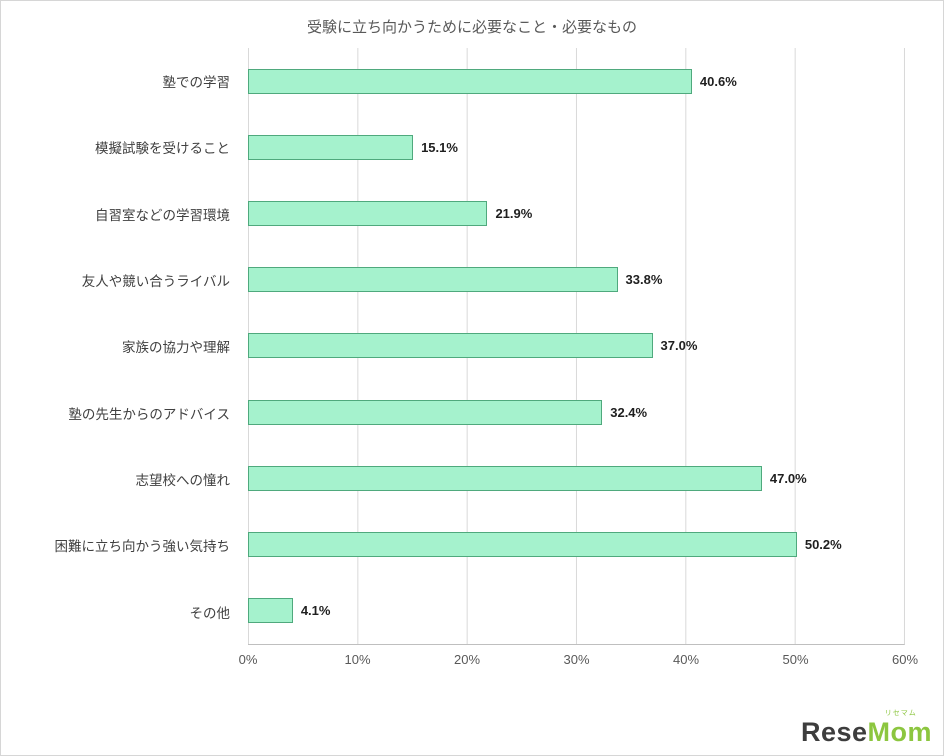 Image resolution: width=944 pixels, height=756 pixels. I want to click on category-label: その他, so click(210, 613).